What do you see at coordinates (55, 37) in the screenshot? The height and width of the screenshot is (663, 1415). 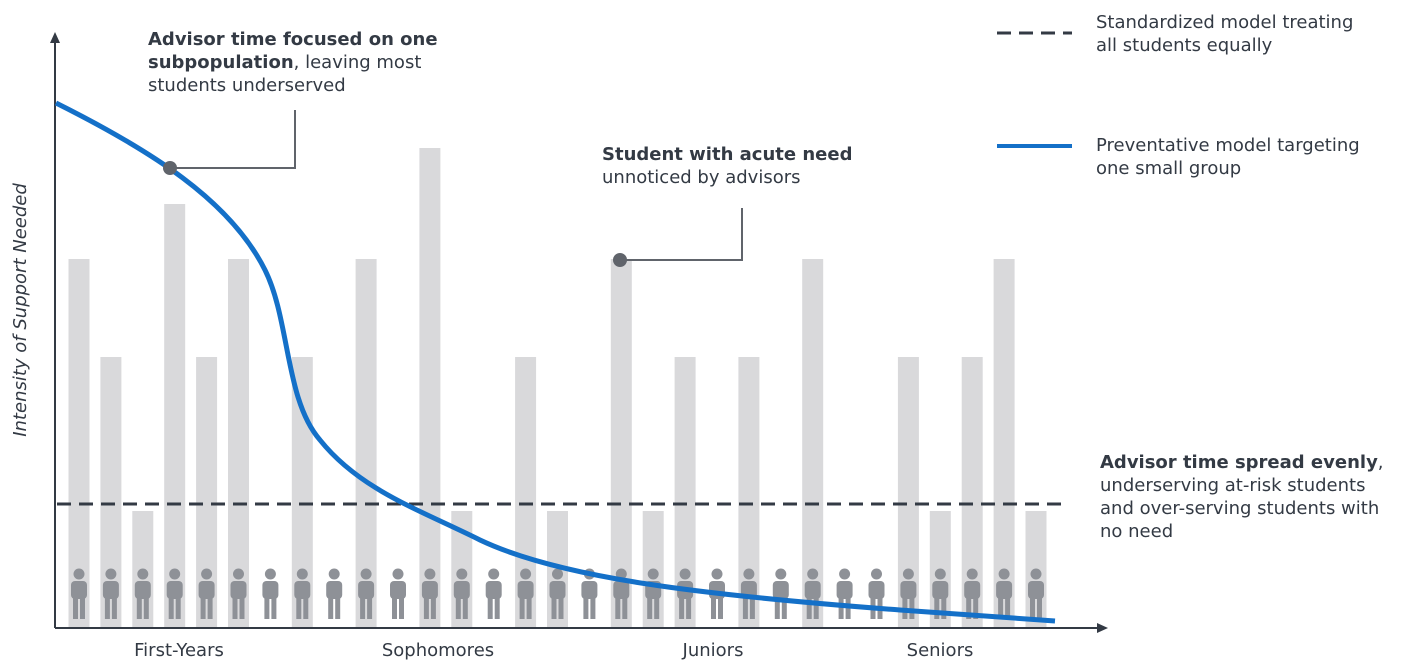 I see `y-axis-arrow` at bounding box center [55, 37].